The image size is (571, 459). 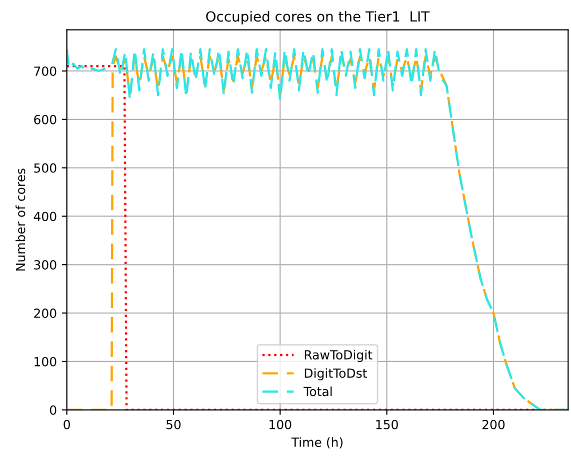 What do you see at coordinates (45, 71) in the screenshot?
I see `y-tick-label: 700` at bounding box center [45, 71].